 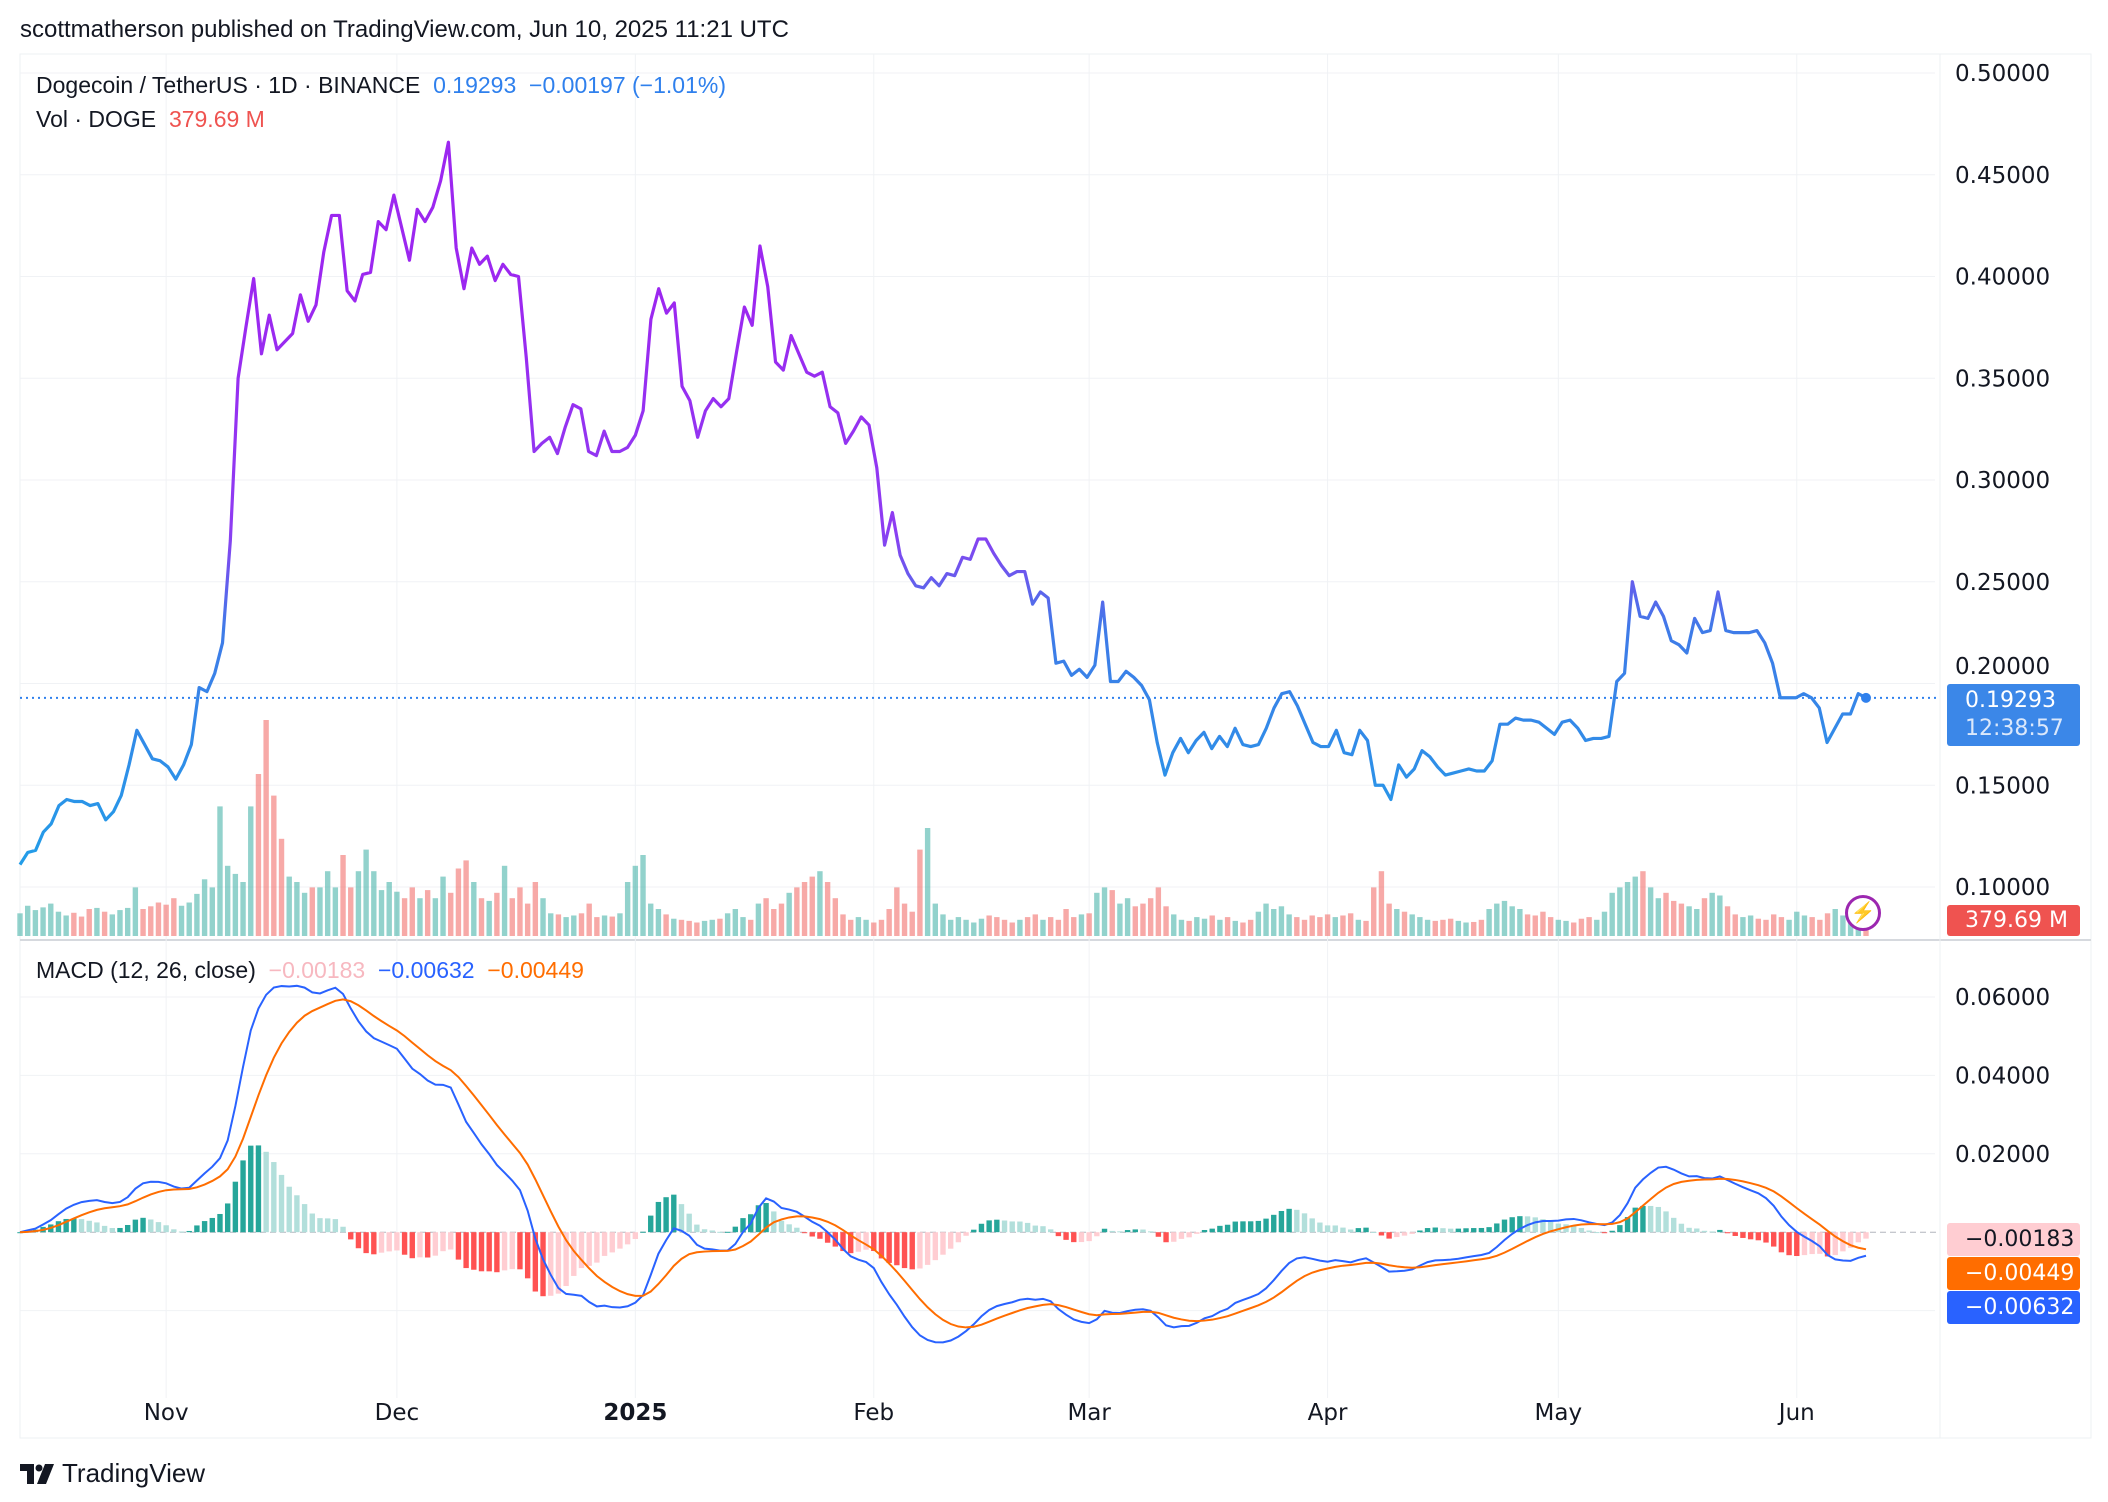 What do you see at coordinates (146, 970) in the screenshot?
I see `macd-label: MACD (12, 26, close)` at bounding box center [146, 970].